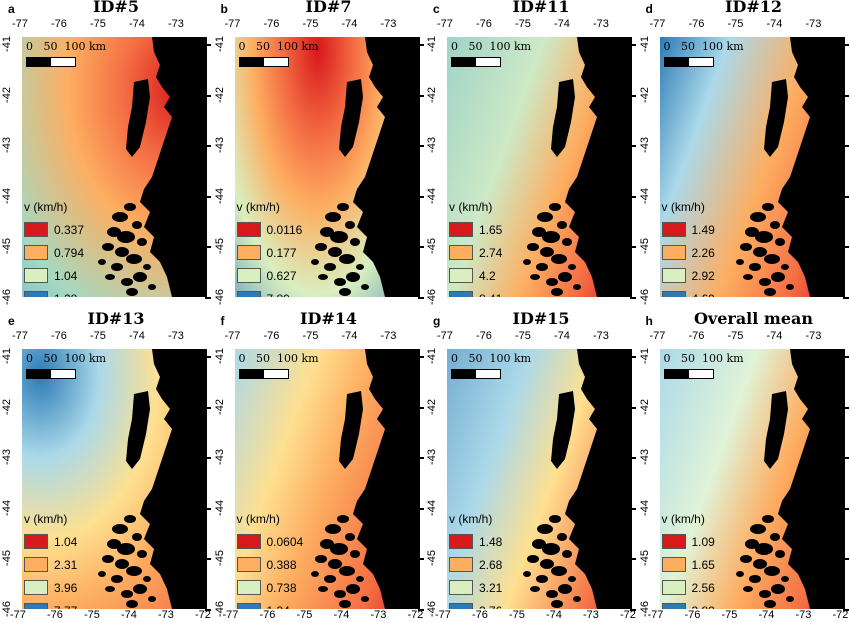 This screenshot has width=850, height=623. I want to click on legend-value: 8.41, so click(490, 295).